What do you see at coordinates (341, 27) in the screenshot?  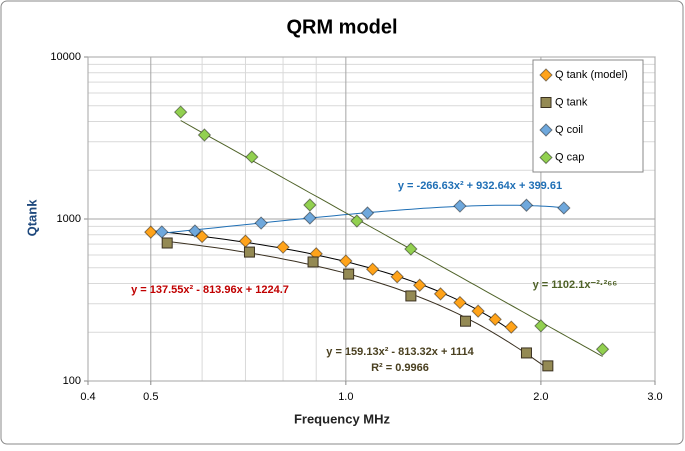 I see `chart-title: QRM model` at bounding box center [341, 27].